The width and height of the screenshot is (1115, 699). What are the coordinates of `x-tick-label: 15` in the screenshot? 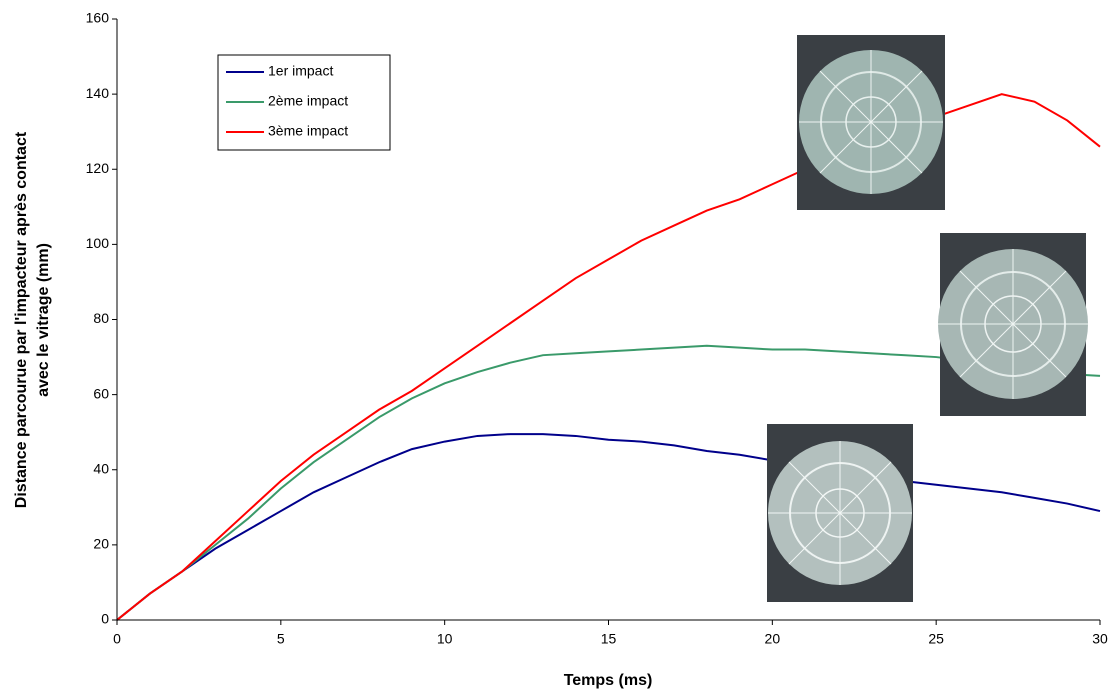 It's located at (609, 639).